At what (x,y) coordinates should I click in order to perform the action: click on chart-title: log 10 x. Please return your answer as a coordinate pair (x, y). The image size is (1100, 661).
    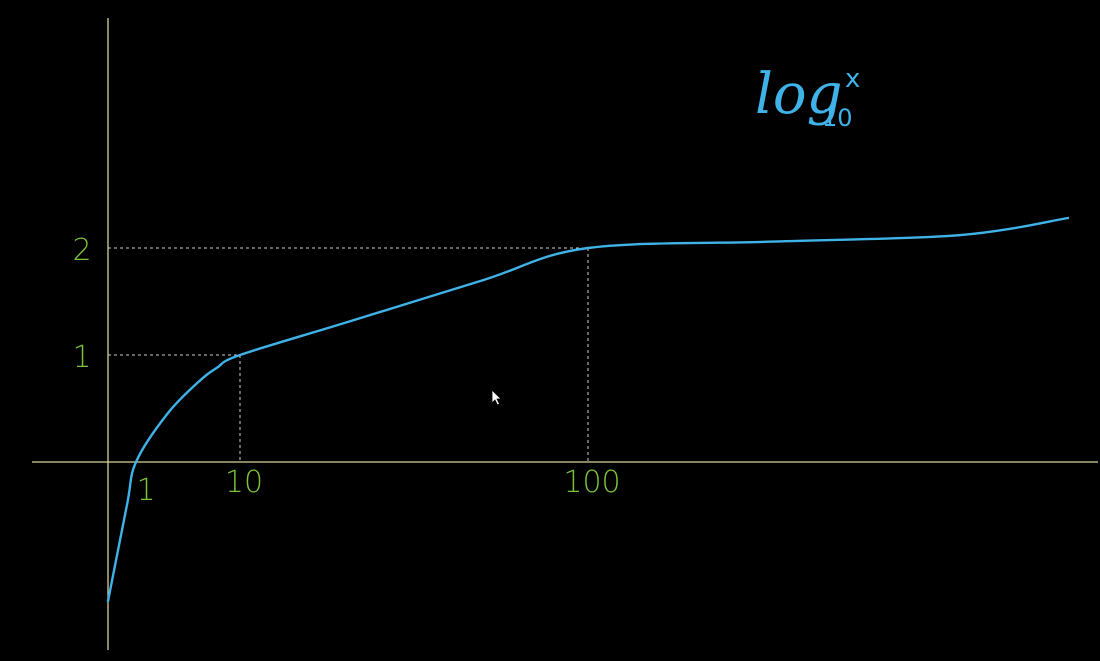
    Looking at the image, I should click on (807, 97).